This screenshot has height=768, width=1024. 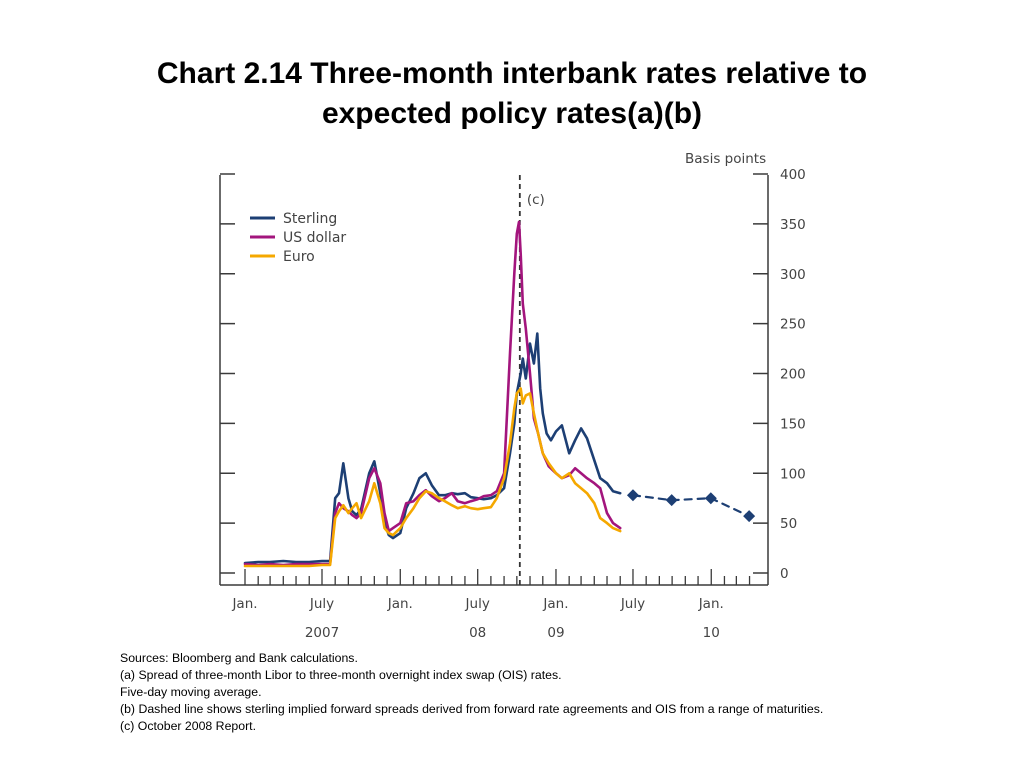 What do you see at coordinates (191, 692) in the screenshot?
I see `note-a-continued: Five-day moving average.` at bounding box center [191, 692].